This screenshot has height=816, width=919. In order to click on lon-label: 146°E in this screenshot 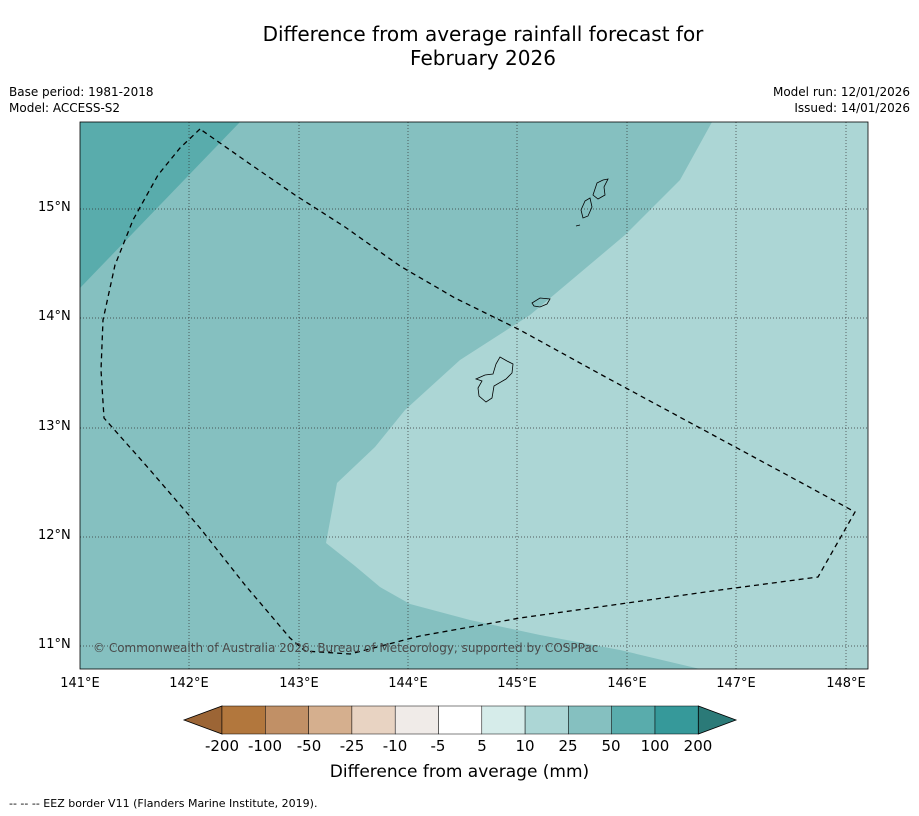, I will do `click(627, 683)`.